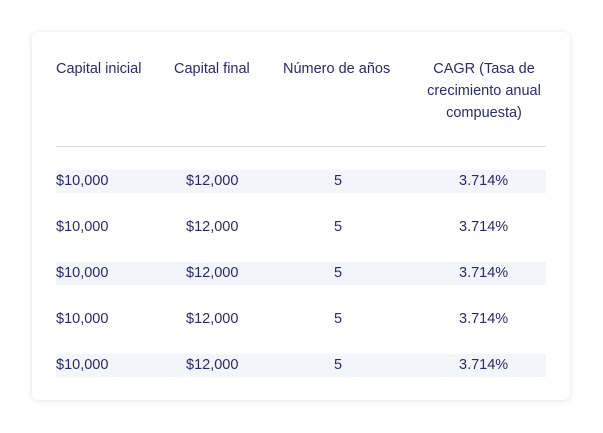  What do you see at coordinates (99, 69) in the screenshot?
I see `header-capital-inicial: Capital inicial` at bounding box center [99, 69].